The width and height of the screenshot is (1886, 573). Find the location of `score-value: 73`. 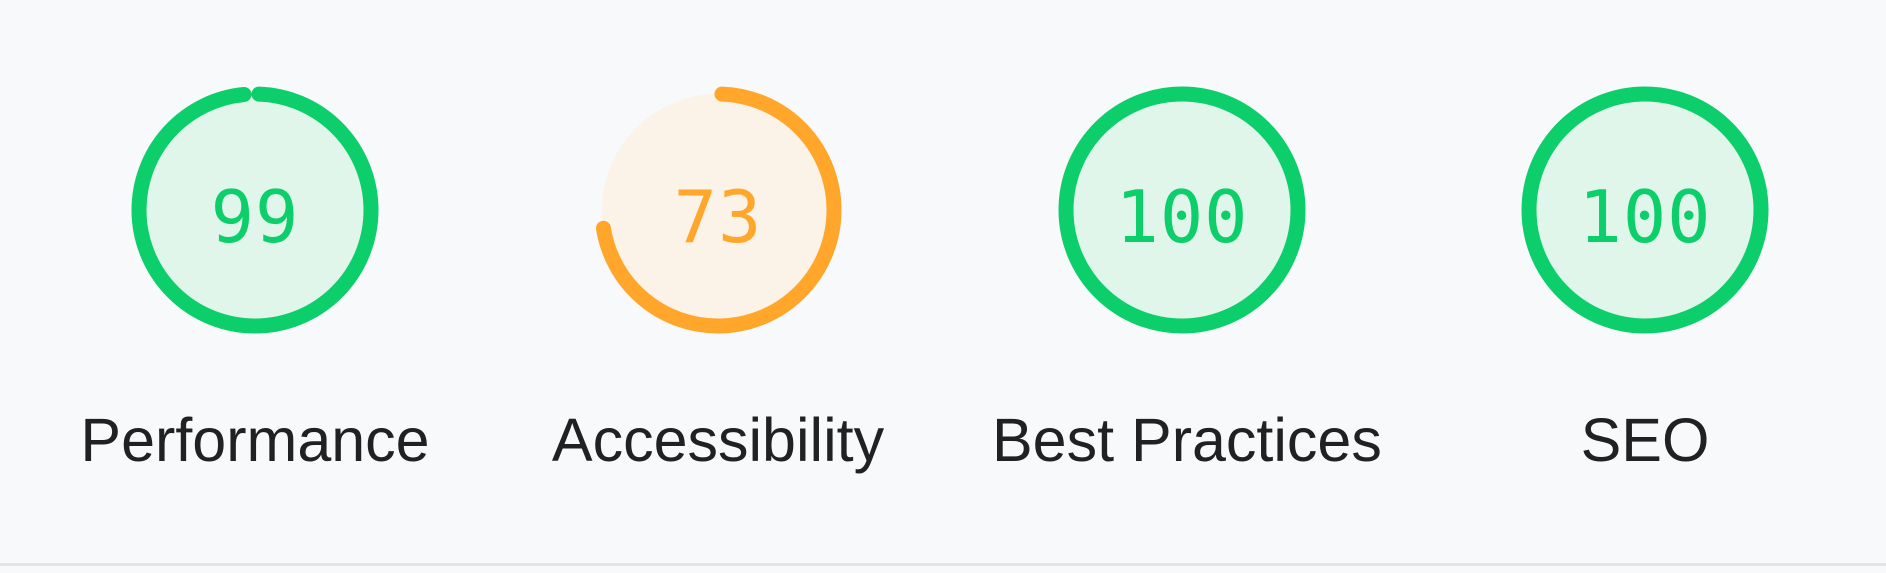

score-value: 73 is located at coordinates (718, 217).